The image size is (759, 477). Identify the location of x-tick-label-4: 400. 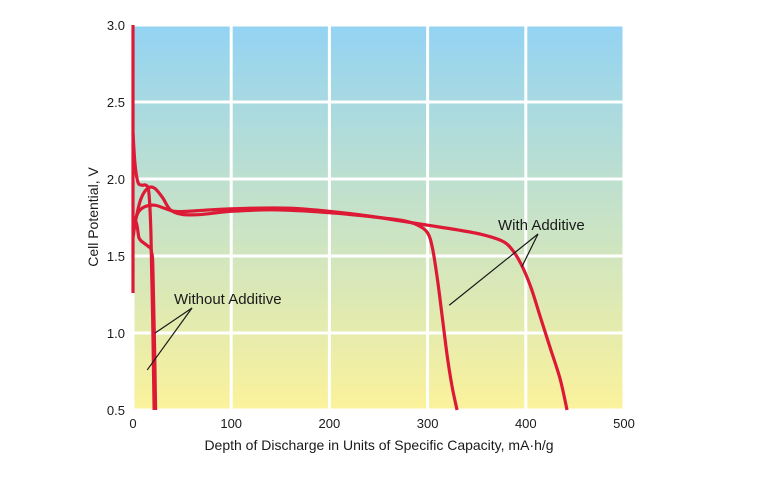
(526, 423).